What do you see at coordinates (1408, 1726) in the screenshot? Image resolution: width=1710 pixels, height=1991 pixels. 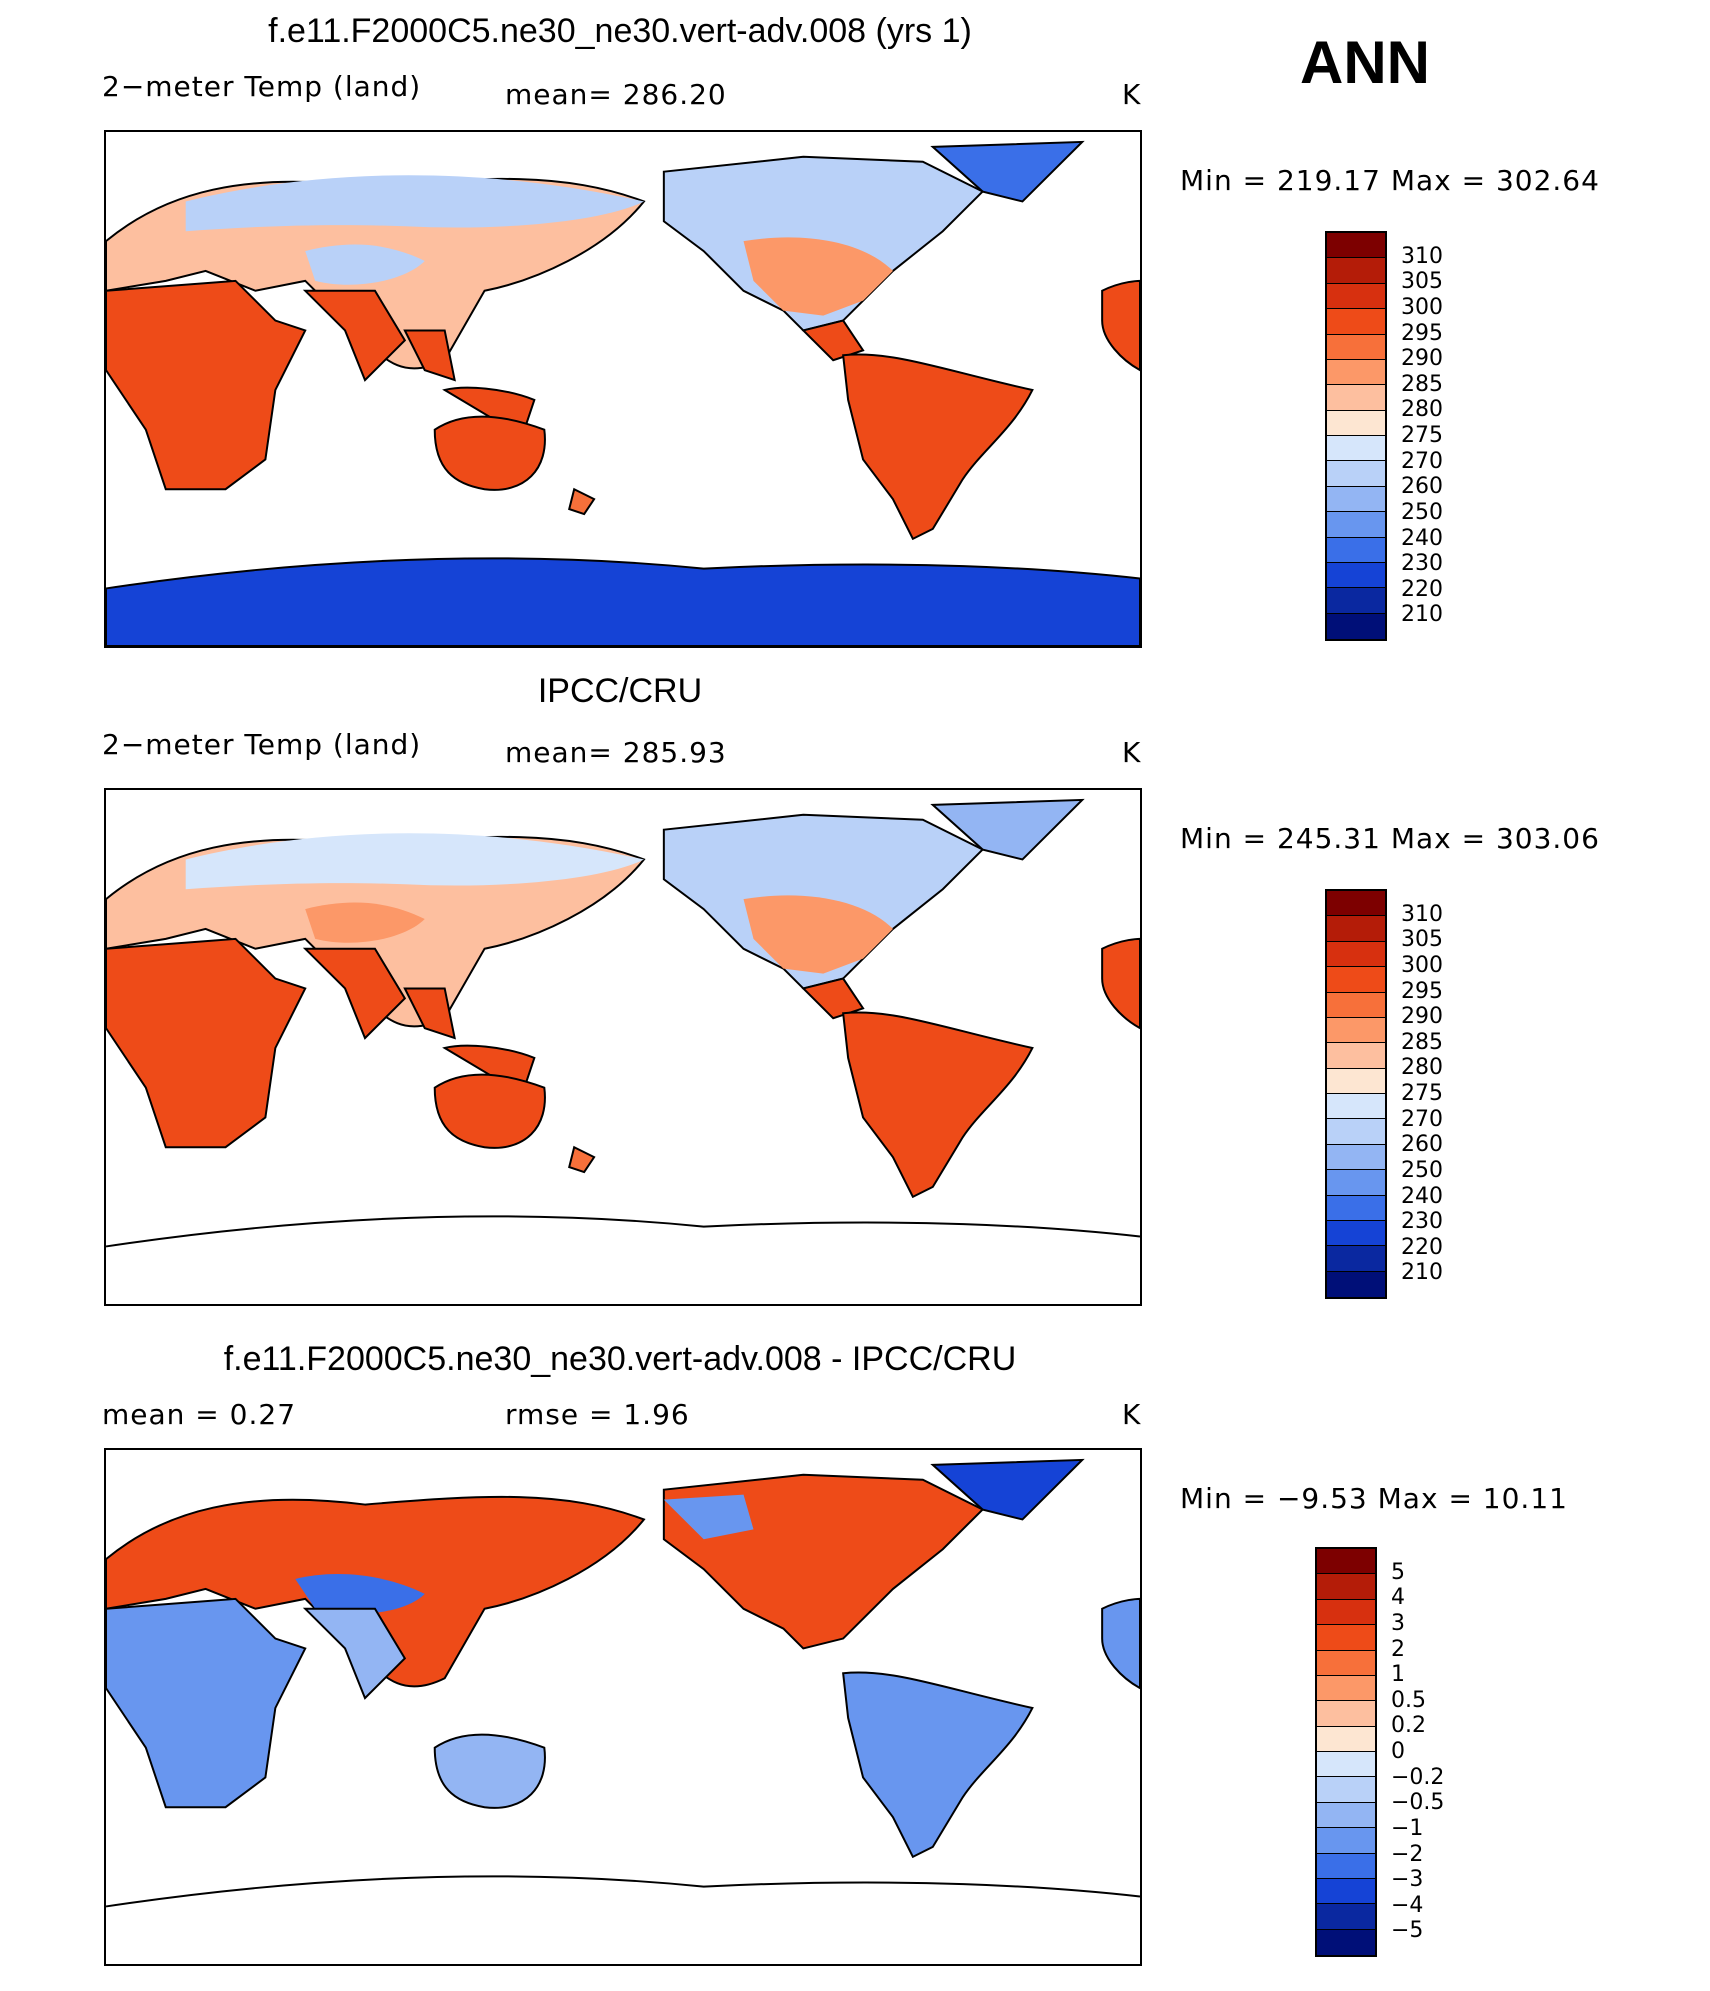 I see `colorbar-tick-label: 0.2` at bounding box center [1408, 1726].